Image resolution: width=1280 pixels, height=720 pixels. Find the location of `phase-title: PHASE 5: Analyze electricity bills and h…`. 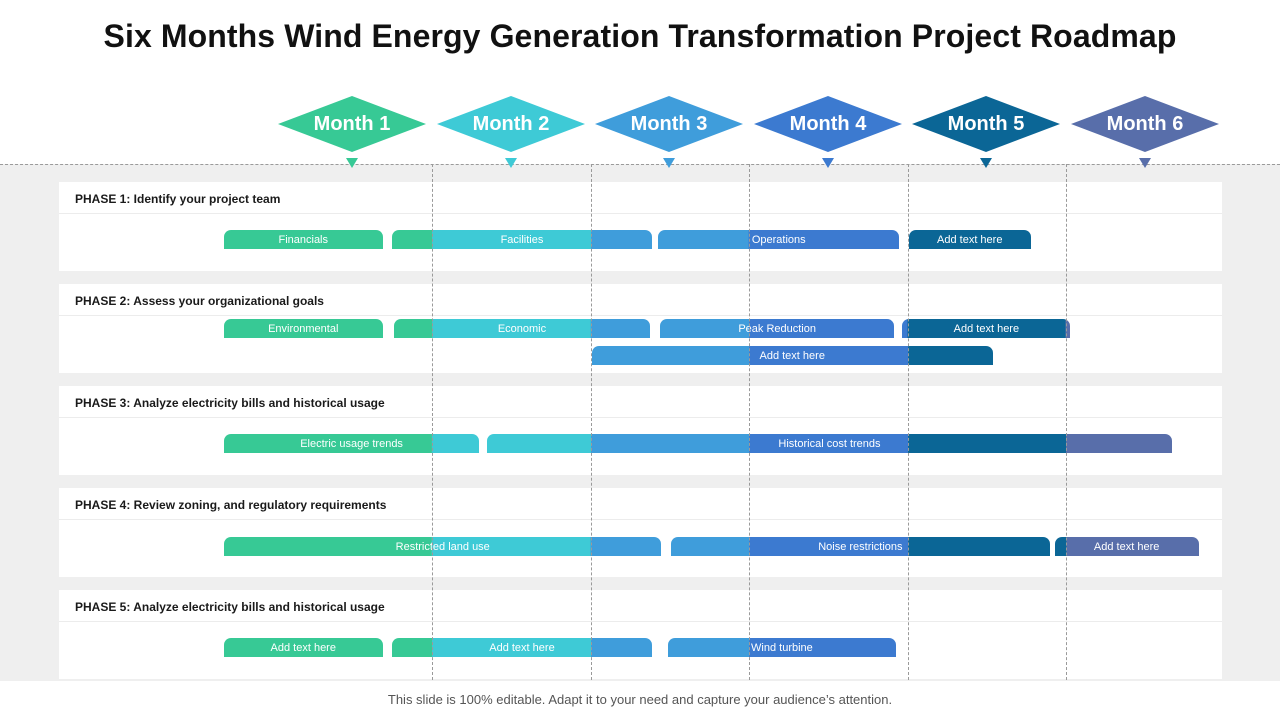

phase-title: PHASE 5: Analyze electricity bills and h… is located at coordinates (640, 606).